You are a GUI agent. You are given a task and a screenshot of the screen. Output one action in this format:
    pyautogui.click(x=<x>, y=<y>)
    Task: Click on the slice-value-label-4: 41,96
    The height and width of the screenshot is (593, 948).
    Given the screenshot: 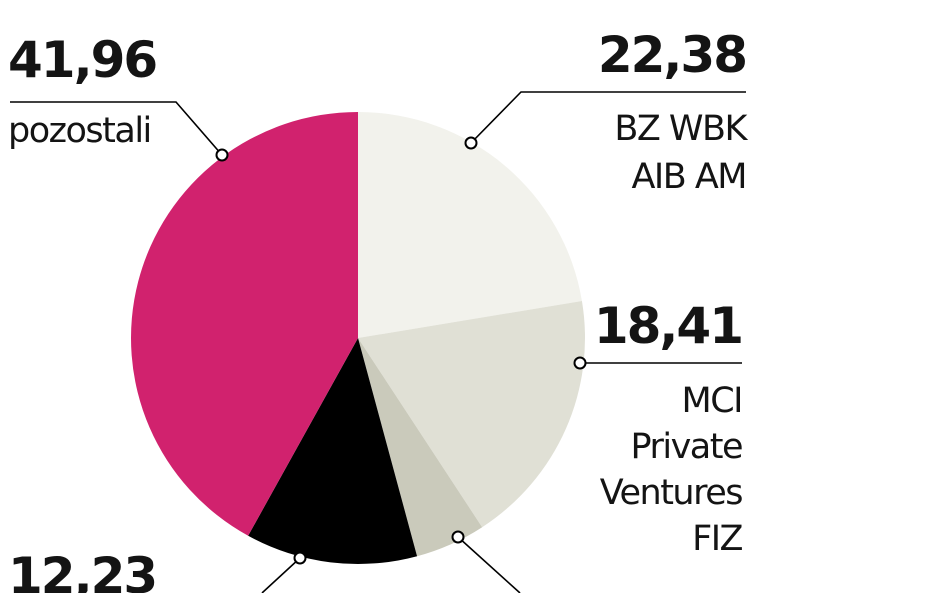 What is the action you would take?
    pyautogui.click(x=82, y=60)
    